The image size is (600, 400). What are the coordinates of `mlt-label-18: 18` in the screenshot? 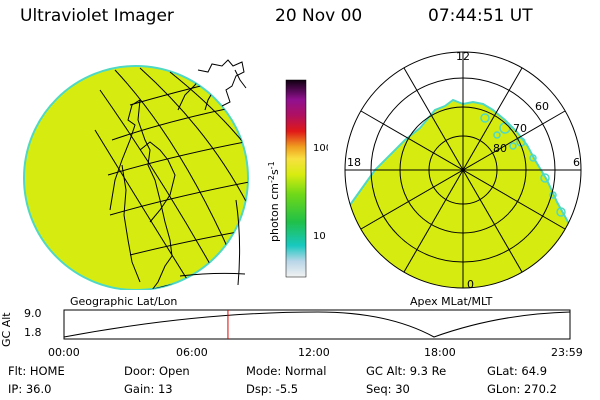 It's located at (354, 162).